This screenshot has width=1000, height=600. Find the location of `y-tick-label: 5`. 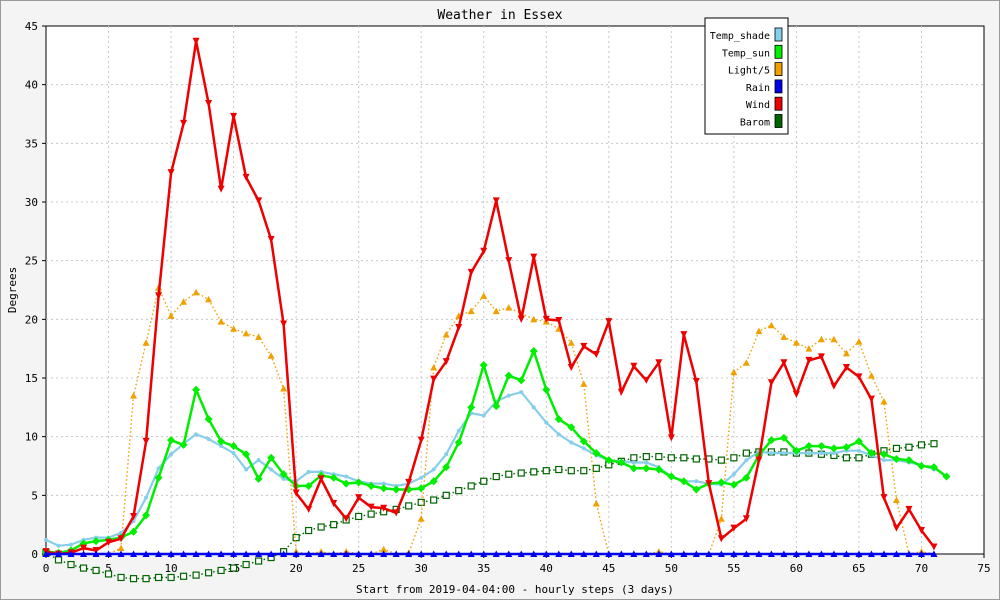

y-tick-label: 5 is located at coordinates (34, 495).